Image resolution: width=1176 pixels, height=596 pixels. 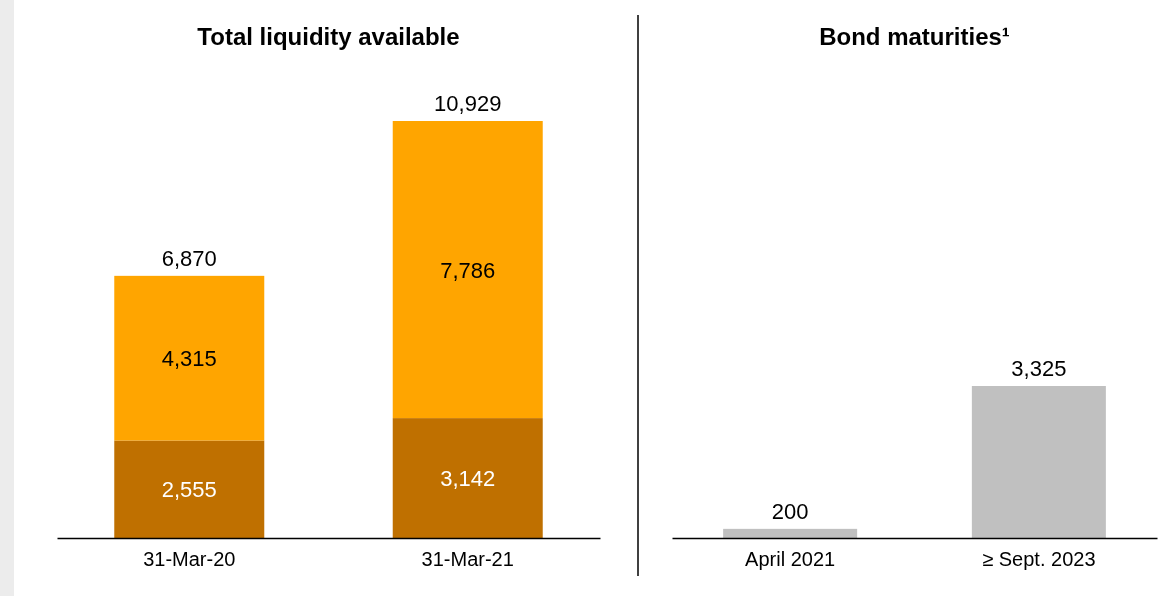 I want to click on x-tick-label: April 2021, so click(x=790, y=559).